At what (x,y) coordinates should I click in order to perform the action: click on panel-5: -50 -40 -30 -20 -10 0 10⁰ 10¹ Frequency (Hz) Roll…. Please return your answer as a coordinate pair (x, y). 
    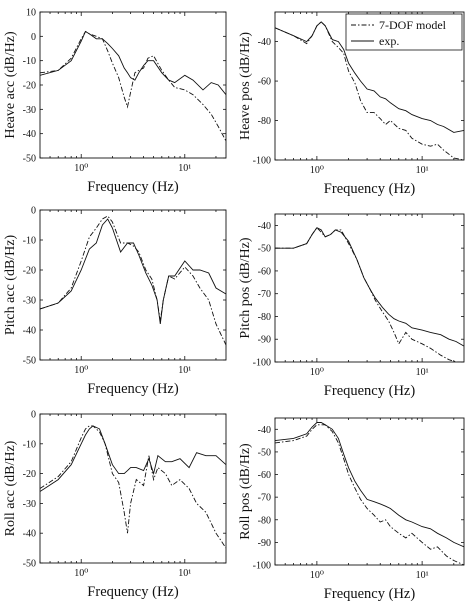
    Looking at the image, I should click on (115, 505).